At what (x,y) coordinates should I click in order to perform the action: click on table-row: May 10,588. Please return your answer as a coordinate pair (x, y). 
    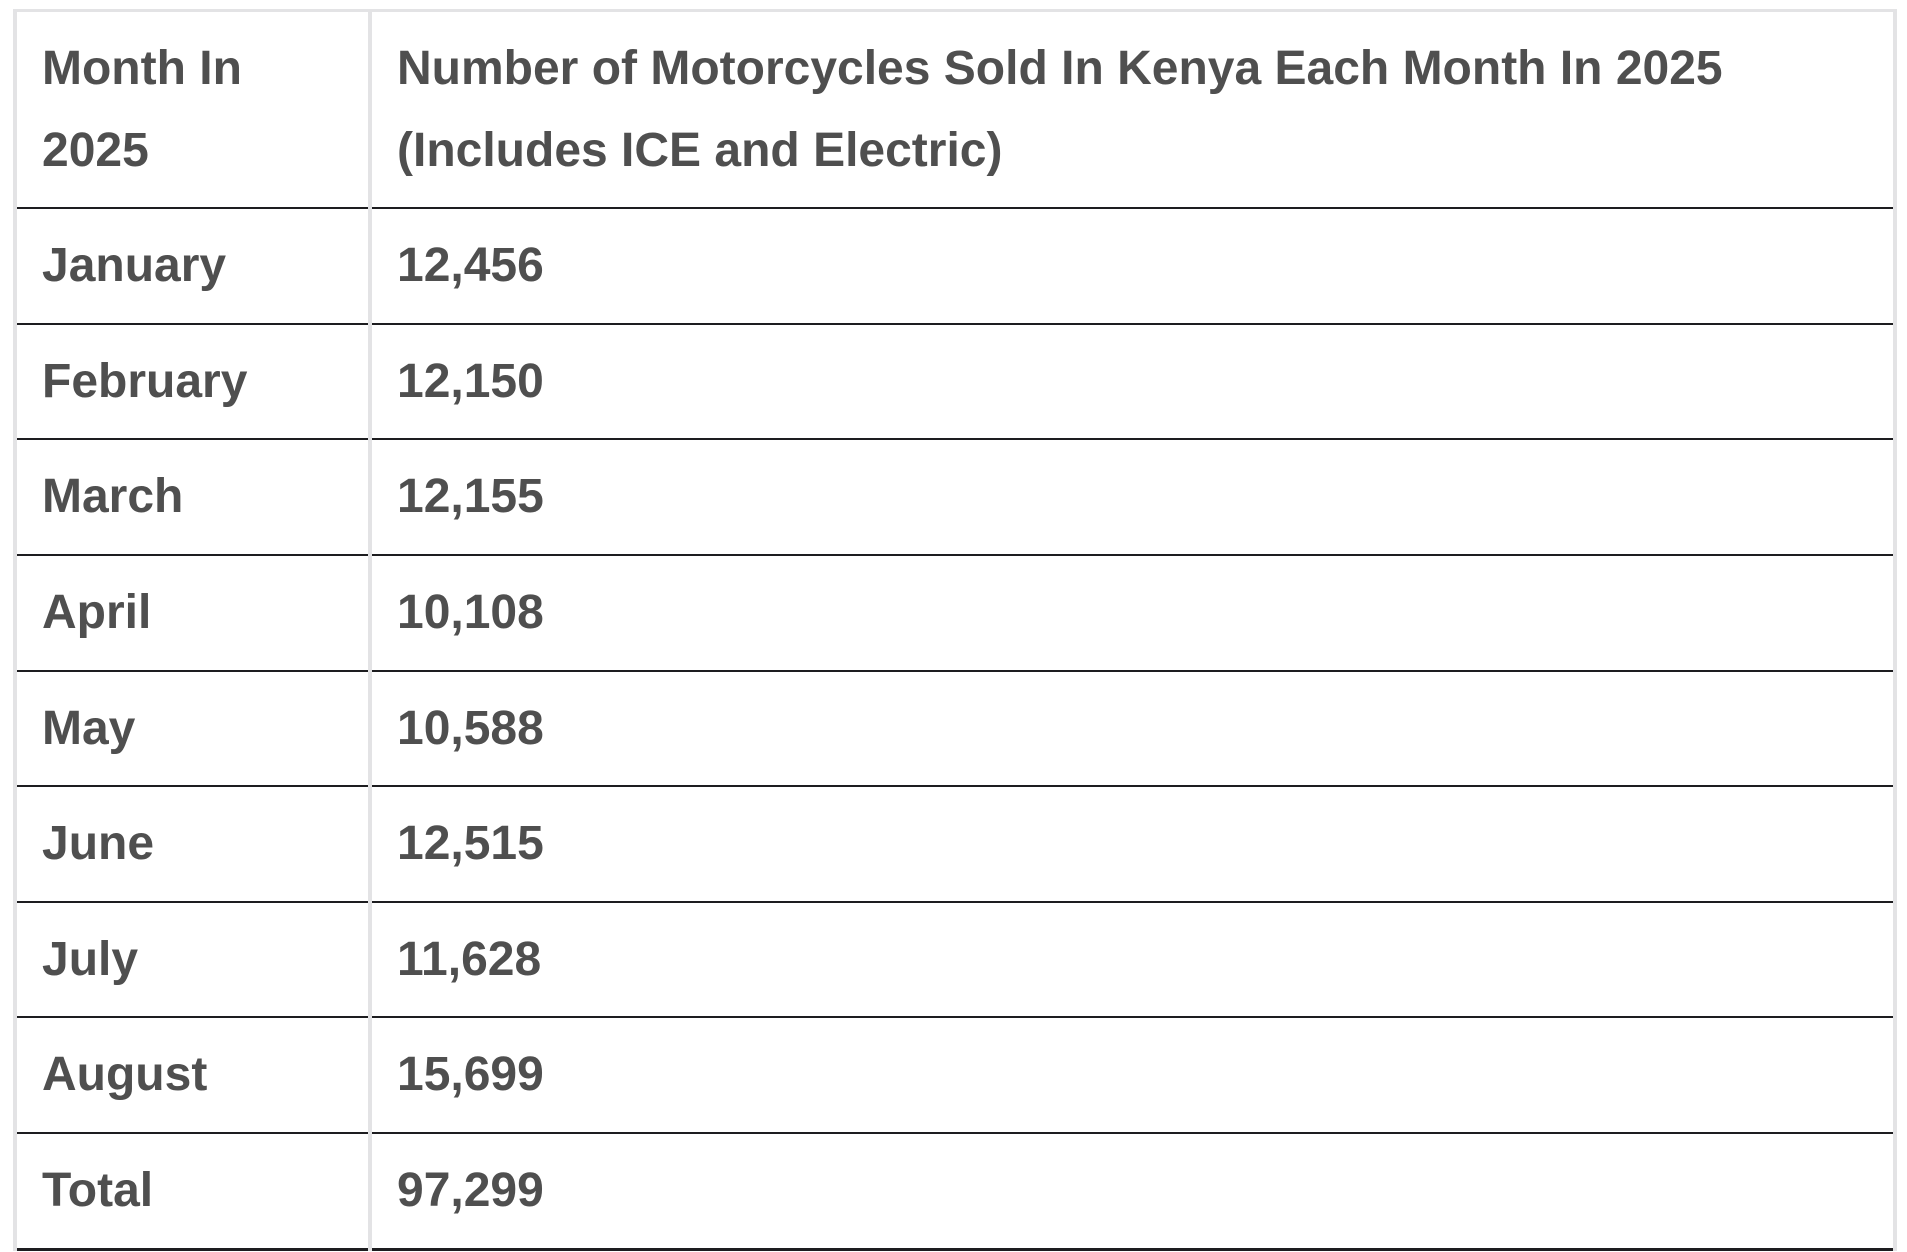
    Looking at the image, I should click on (955, 728).